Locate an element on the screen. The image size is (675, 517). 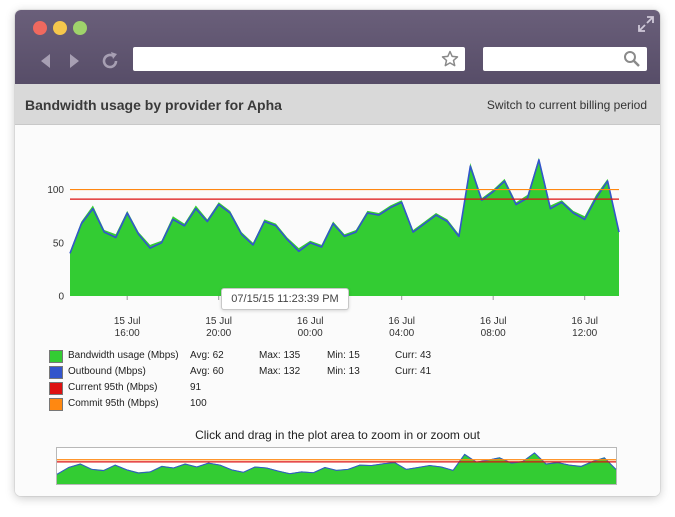
star-icon is located at coordinates (450, 59).